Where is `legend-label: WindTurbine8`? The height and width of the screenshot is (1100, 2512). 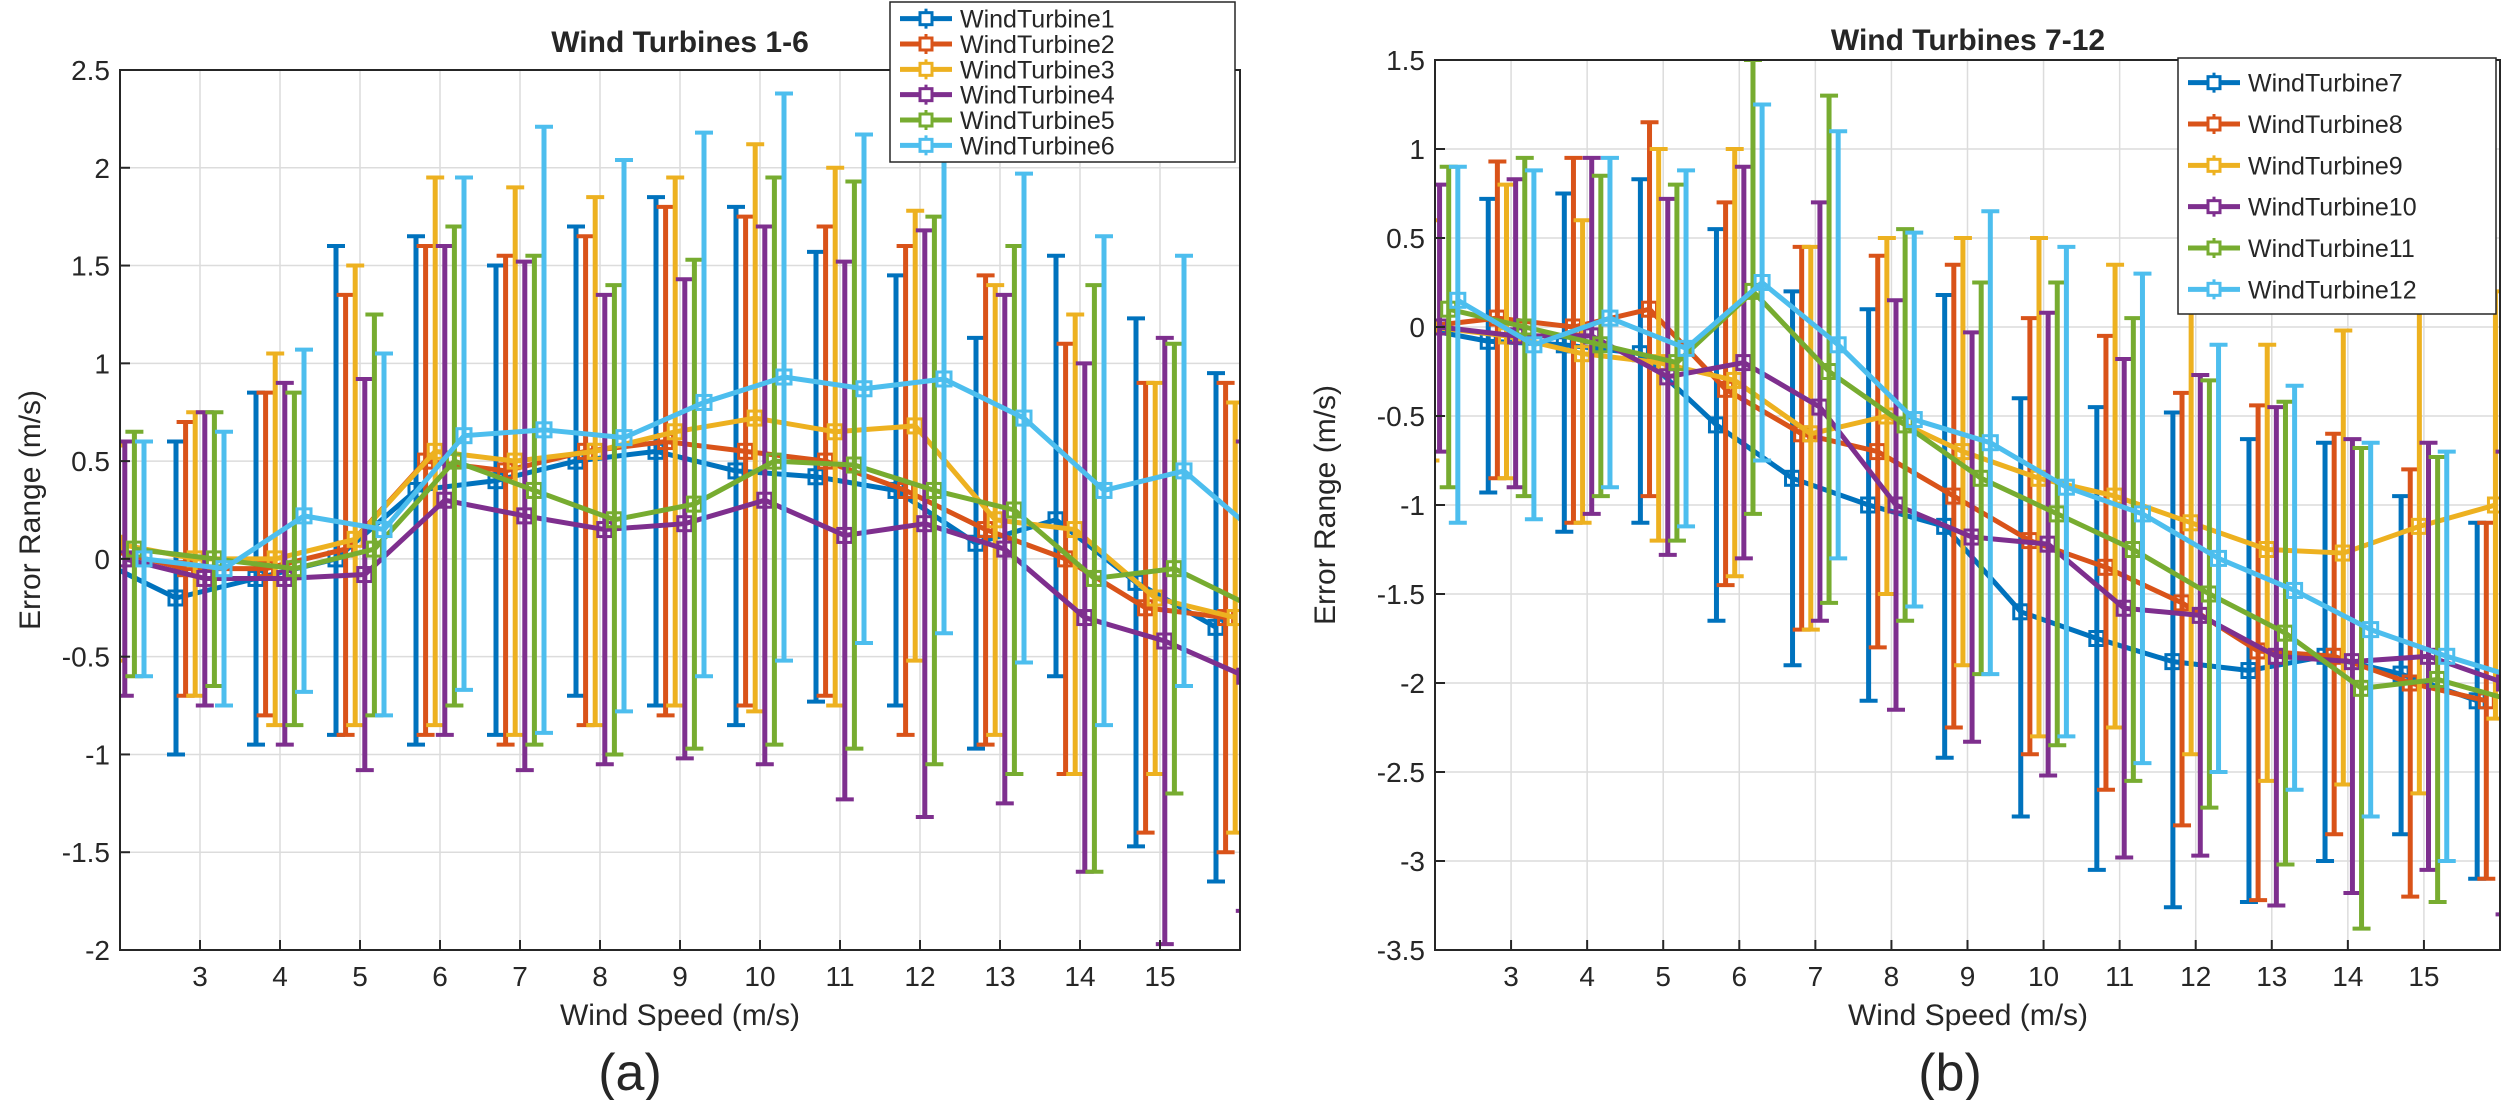 legend-label: WindTurbine8 is located at coordinates (2325, 125).